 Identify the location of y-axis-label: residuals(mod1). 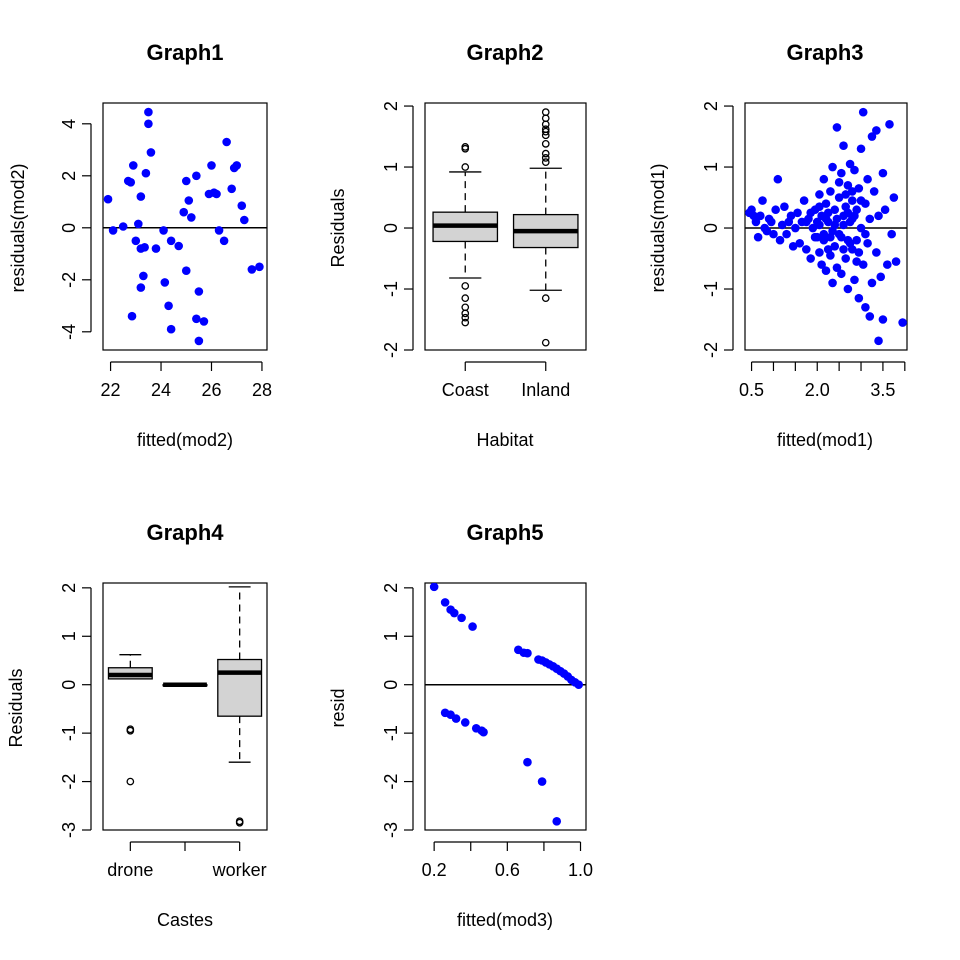
(658, 227).